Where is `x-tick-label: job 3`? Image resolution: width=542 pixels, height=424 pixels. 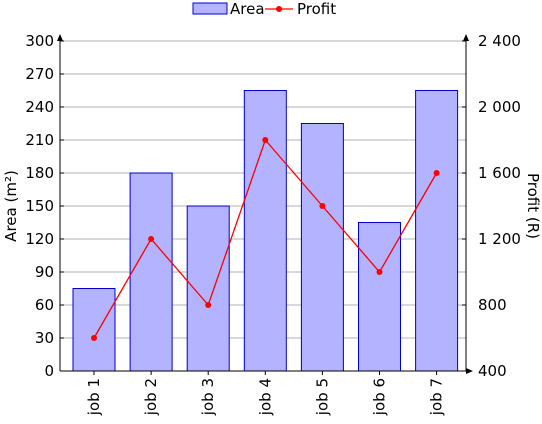 x-tick-label: job 3 is located at coordinates (208, 397).